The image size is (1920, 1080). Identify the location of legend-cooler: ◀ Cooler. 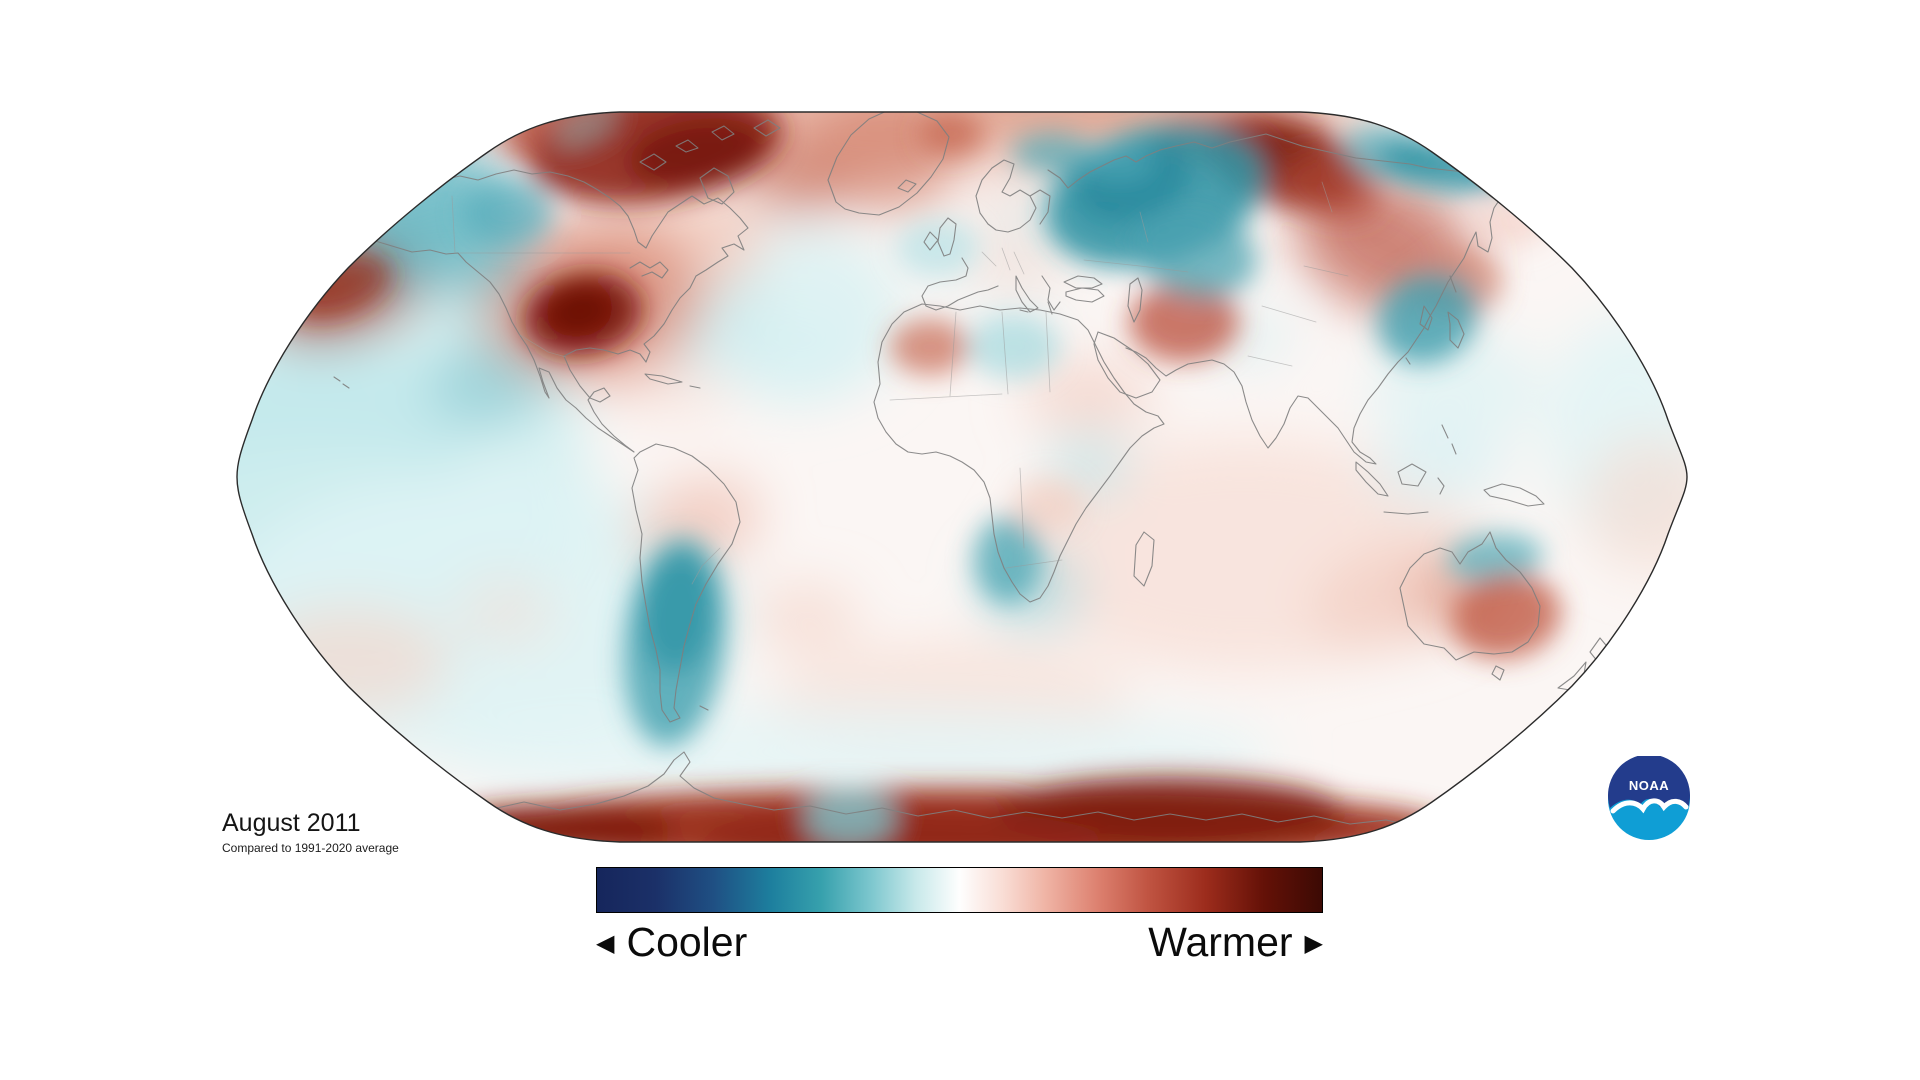
(671, 942).